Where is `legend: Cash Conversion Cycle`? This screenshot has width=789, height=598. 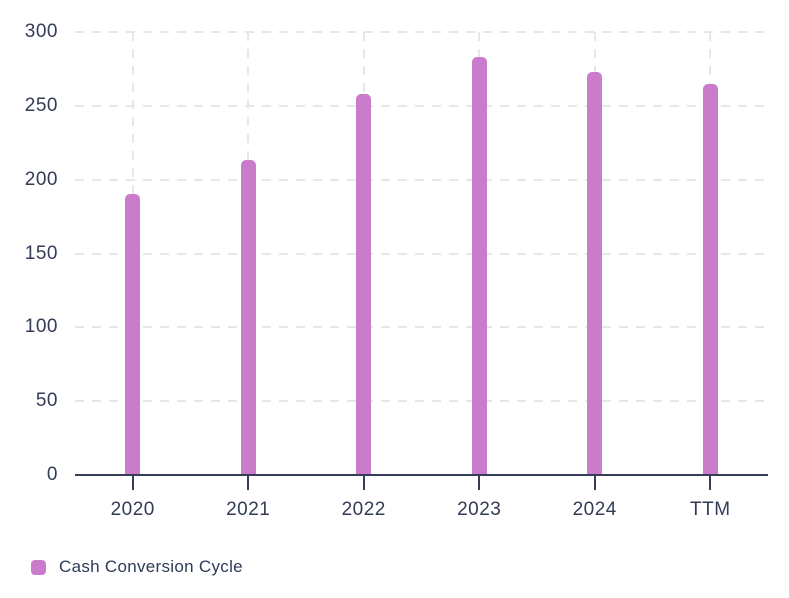 legend: Cash Conversion Cycle is located at coordinates (137, 567).